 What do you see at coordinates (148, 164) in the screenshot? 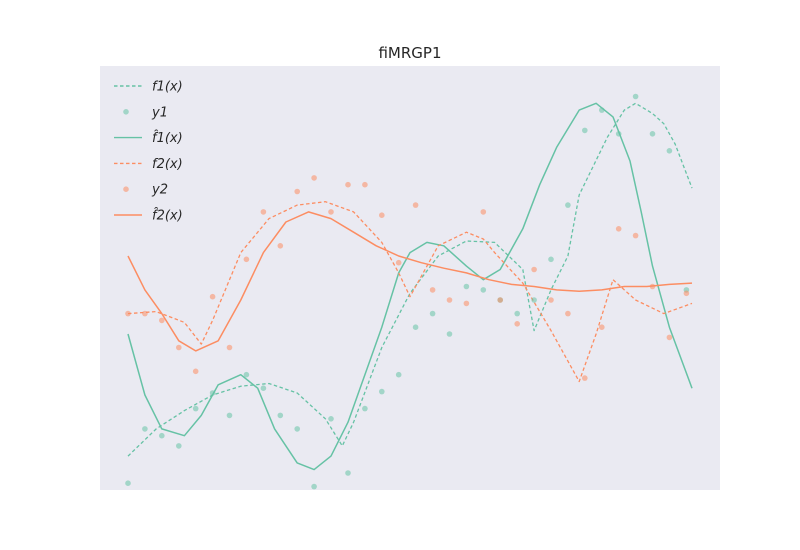
I see `legend-item-f2-true: f2(x)` at bounding box center [148, 164].